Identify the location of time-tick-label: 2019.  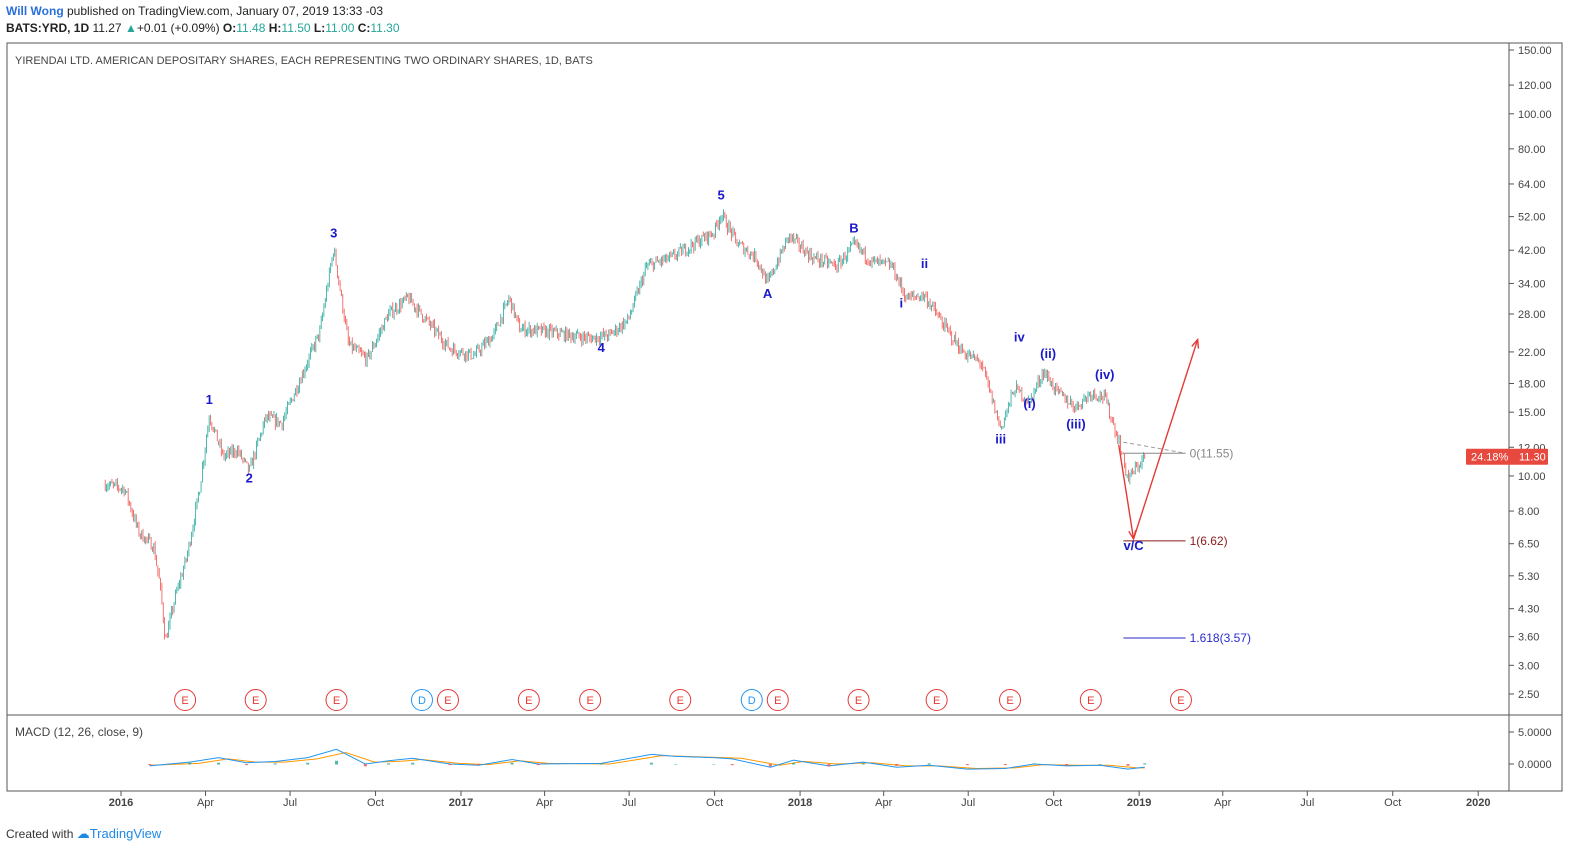
(1139, 803).